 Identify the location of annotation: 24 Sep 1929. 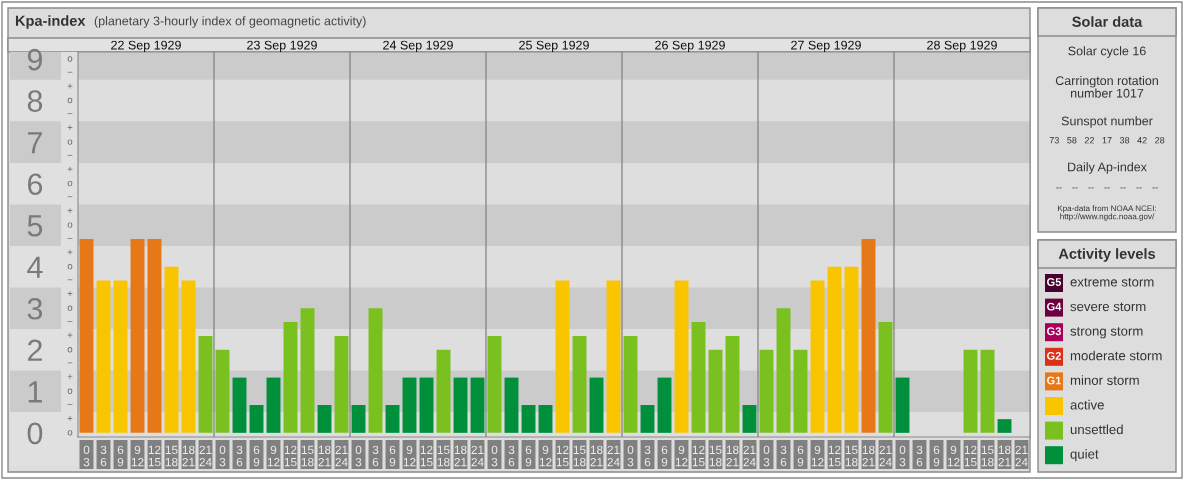
(418, 46).